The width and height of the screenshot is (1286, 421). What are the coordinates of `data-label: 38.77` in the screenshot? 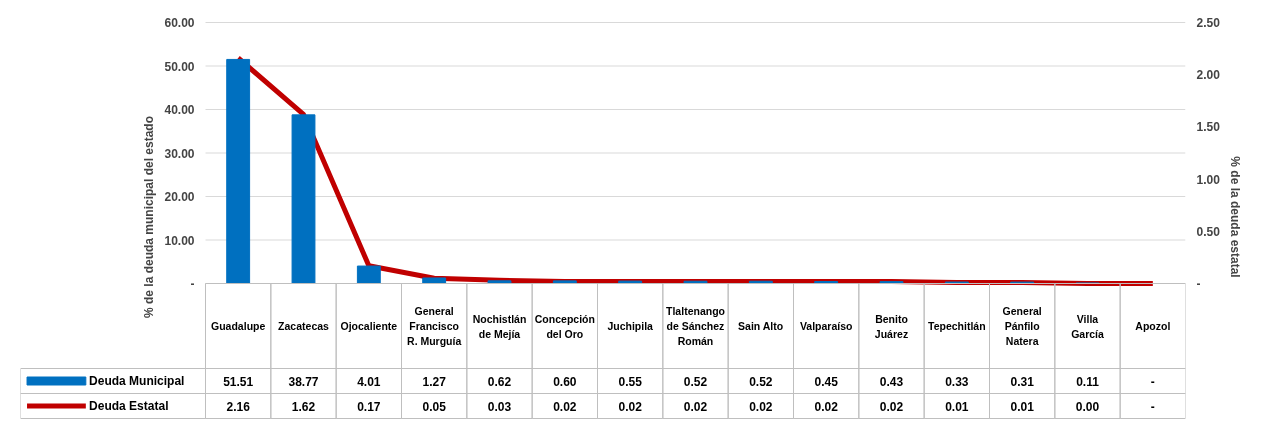 It's located at (303, 381).